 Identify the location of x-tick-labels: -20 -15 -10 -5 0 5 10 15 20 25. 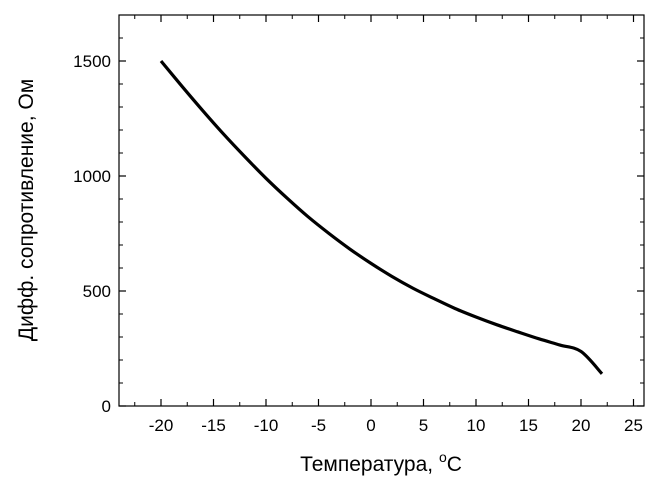
(396, 425).